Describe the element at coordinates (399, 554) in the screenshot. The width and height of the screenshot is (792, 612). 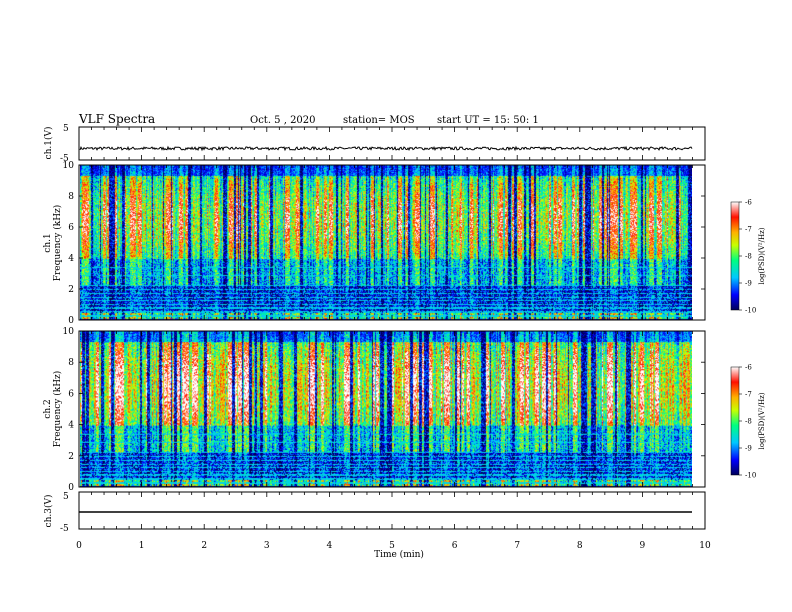
I see `x-axis-label: Time (min)` at that location.